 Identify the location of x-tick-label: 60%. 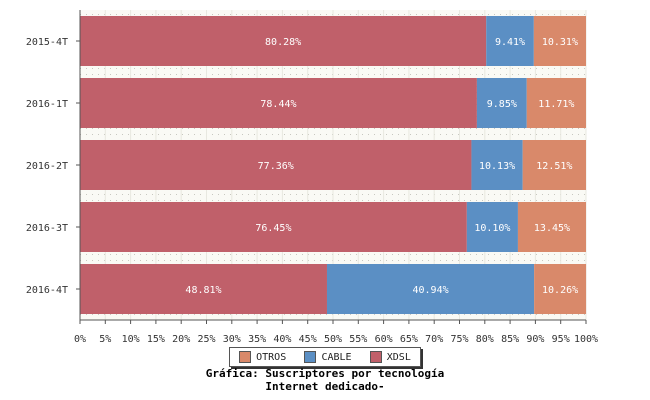
(384, 339).